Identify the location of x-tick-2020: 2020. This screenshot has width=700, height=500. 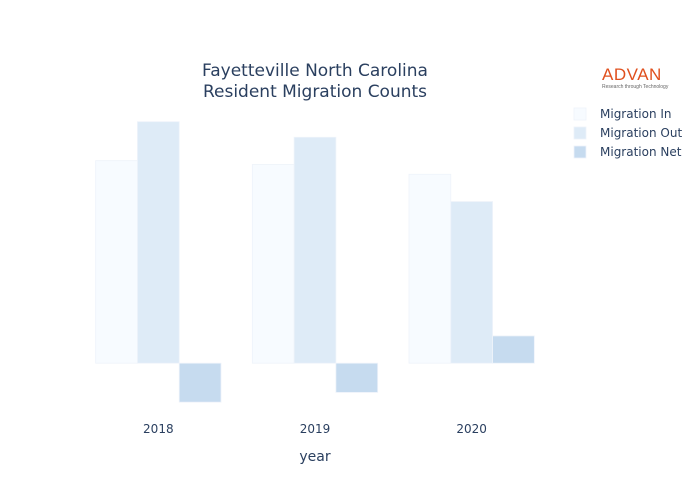
(471, 429).